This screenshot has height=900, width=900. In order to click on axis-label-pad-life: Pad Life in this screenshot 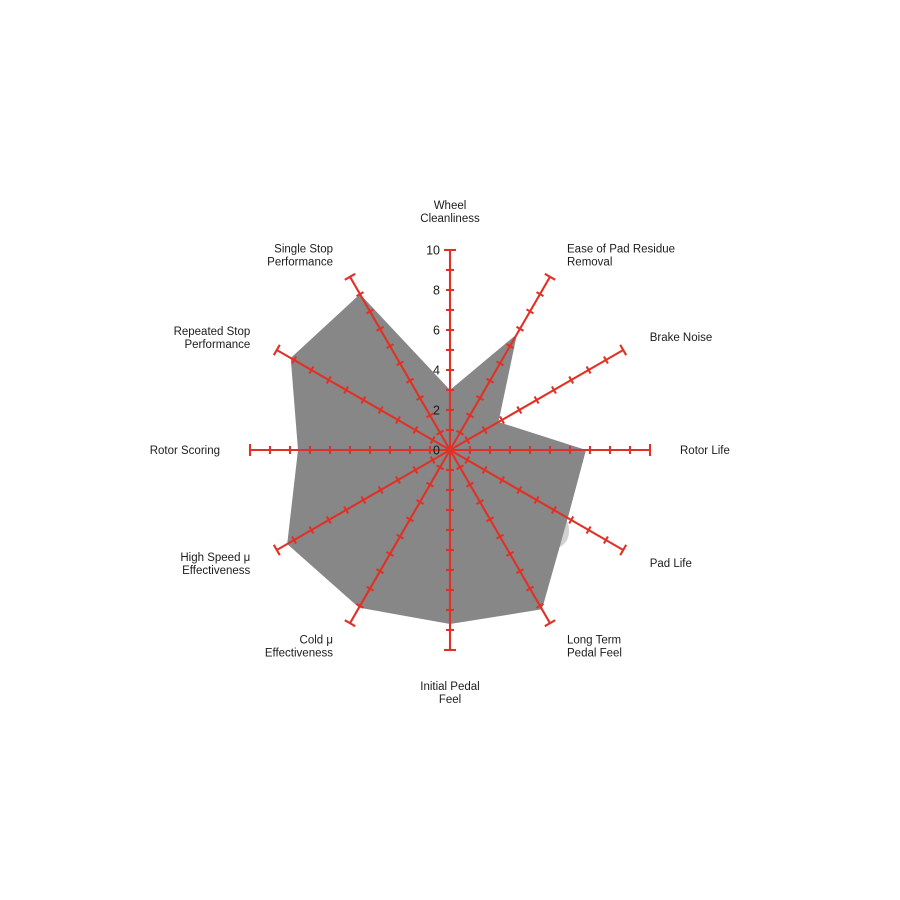, I will do `click(671, 564)`.